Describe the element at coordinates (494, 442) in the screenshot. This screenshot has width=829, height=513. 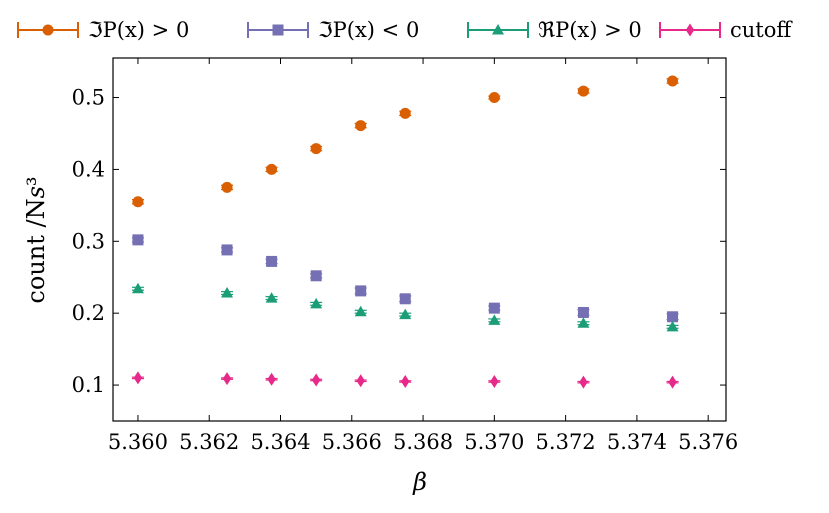
I see `x-tick-label: 5.370` at that location.